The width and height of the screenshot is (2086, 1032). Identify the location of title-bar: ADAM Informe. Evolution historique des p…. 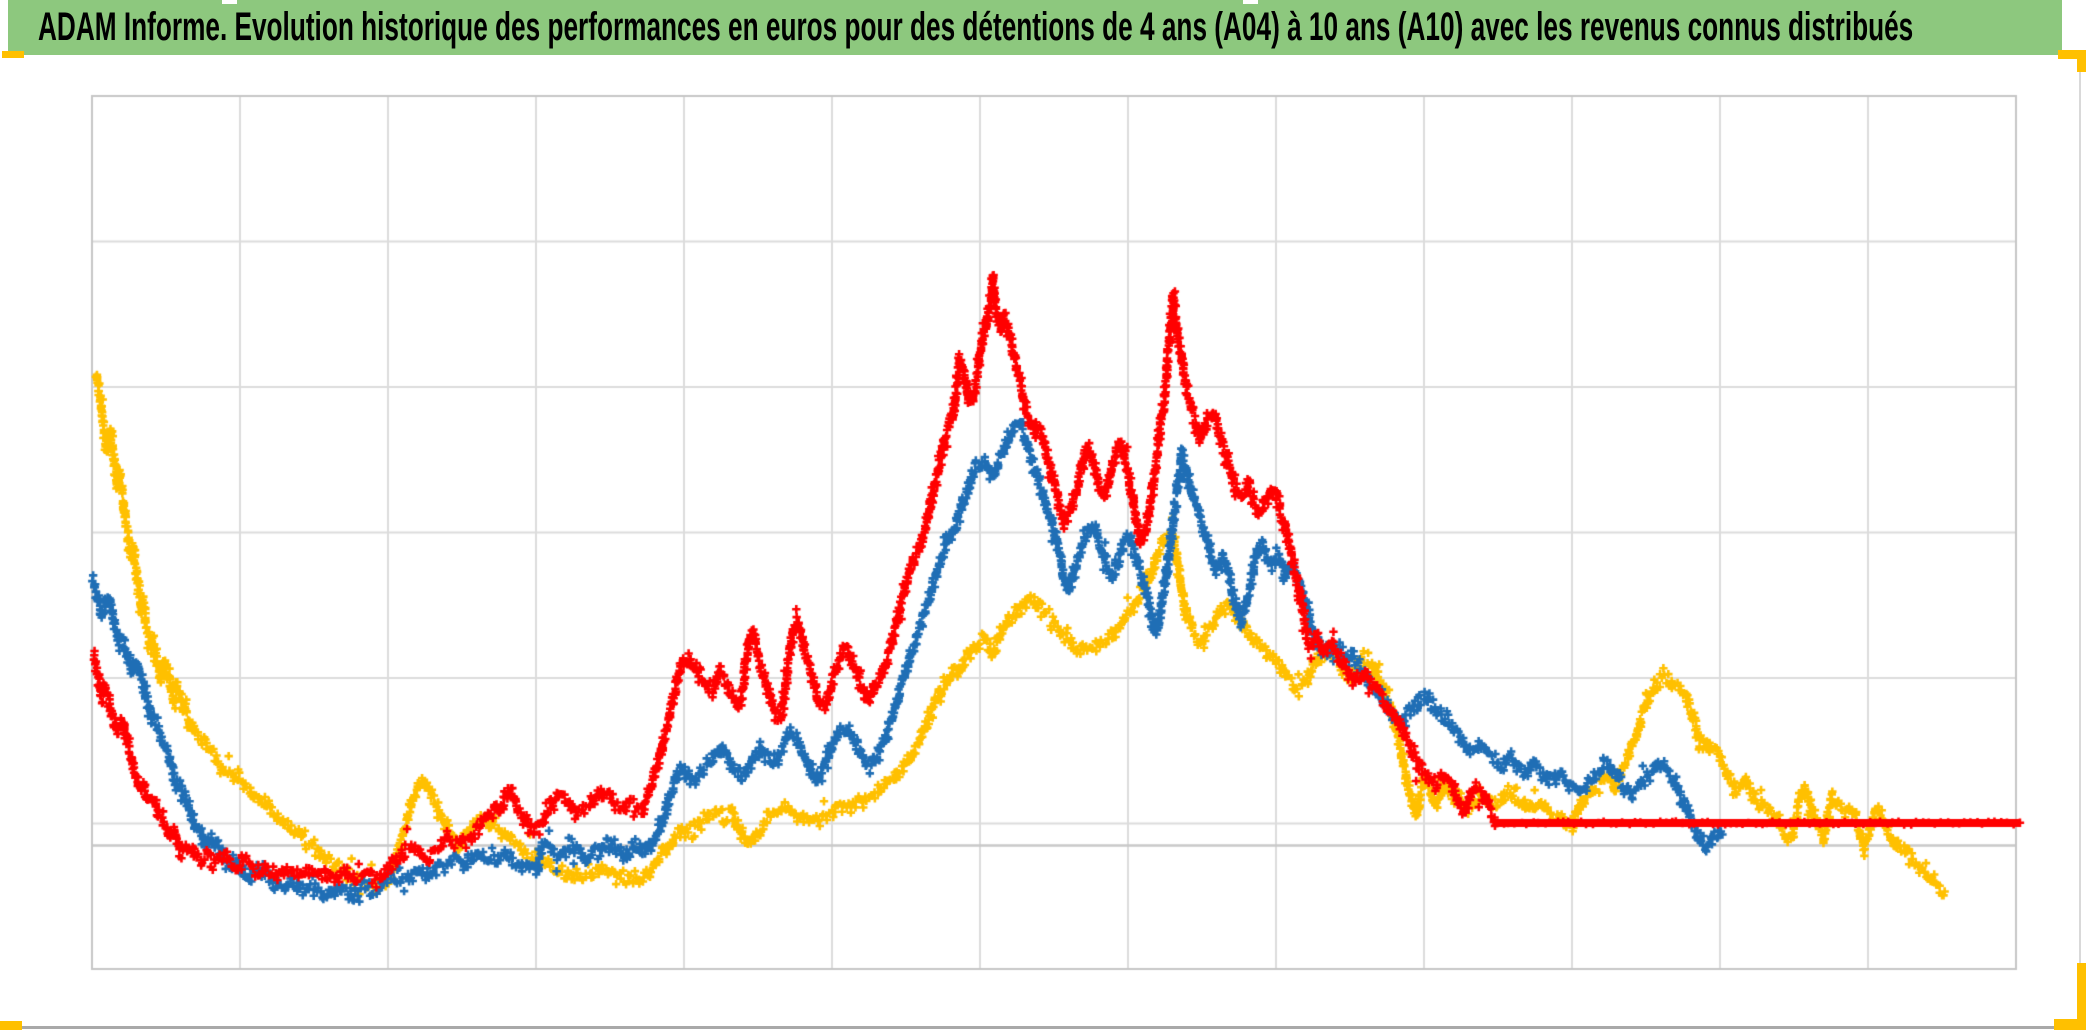
(1035, 27).